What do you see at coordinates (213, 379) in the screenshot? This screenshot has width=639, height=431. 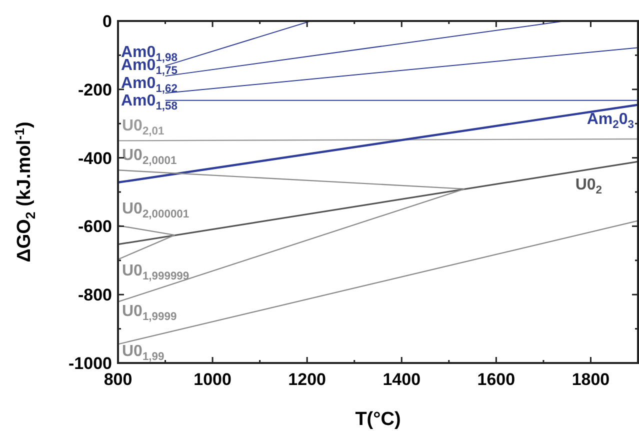 I see `x-tick-label: 1000` at bounding box center [213, 379].